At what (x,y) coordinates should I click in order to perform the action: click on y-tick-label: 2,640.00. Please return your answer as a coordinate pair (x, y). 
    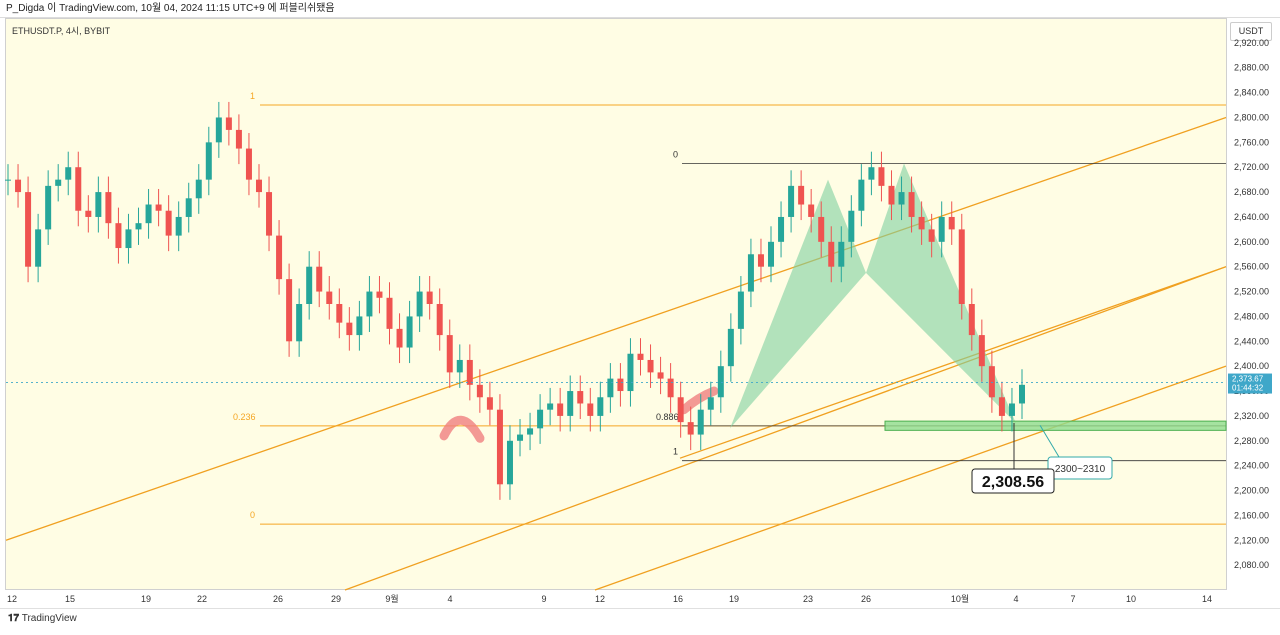
    Looking at the image, I should click on (1251, 217).